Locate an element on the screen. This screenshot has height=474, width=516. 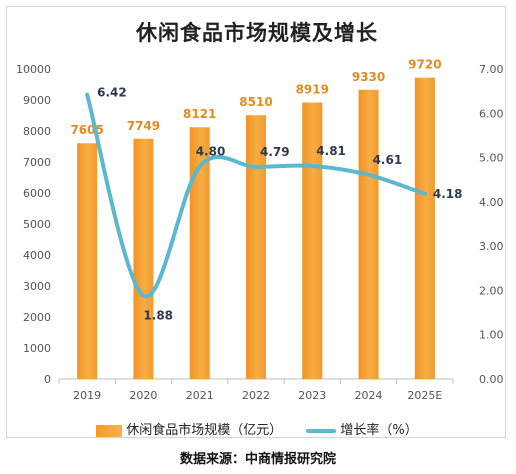
right-tick-label: 5.00 is located at coordinates (491, 158).